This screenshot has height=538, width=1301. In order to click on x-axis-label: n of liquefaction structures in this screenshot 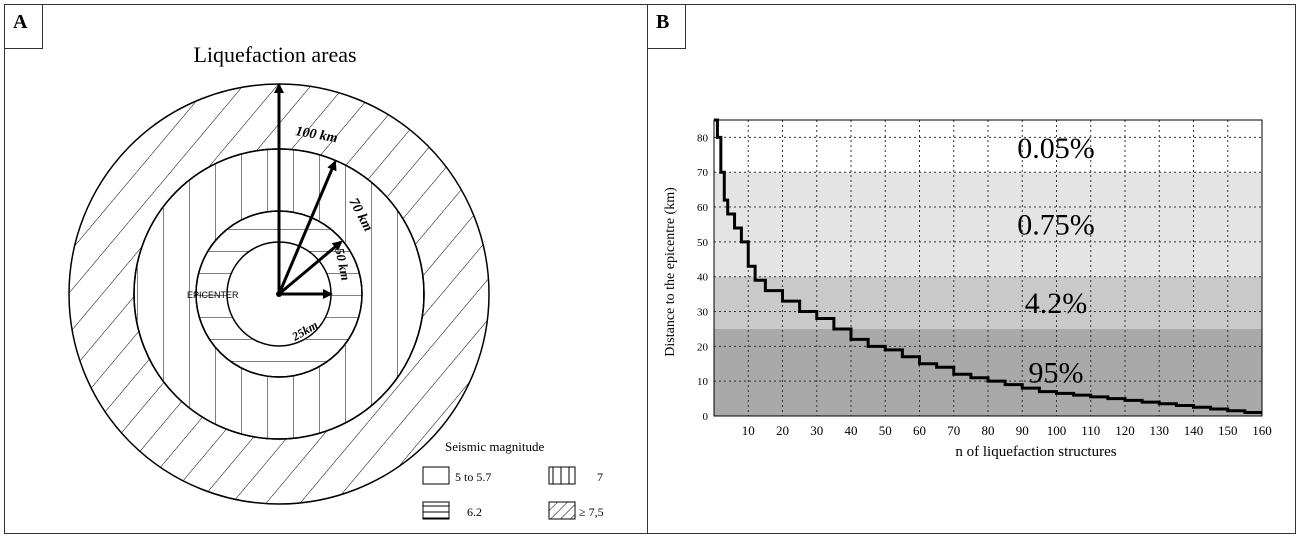, I will do `click(1035, 452)`.